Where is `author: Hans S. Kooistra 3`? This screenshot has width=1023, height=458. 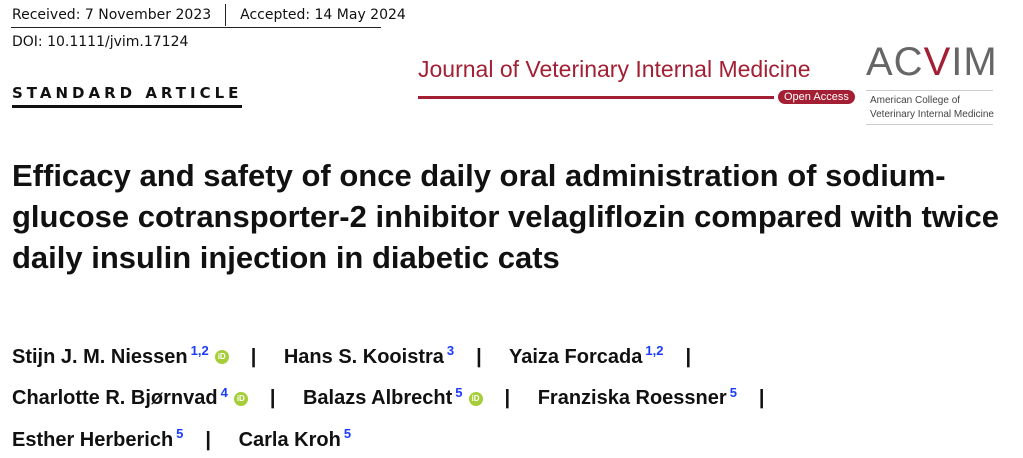
author: Hans S. Kooistra 3 is located at coordinates (369, 355).